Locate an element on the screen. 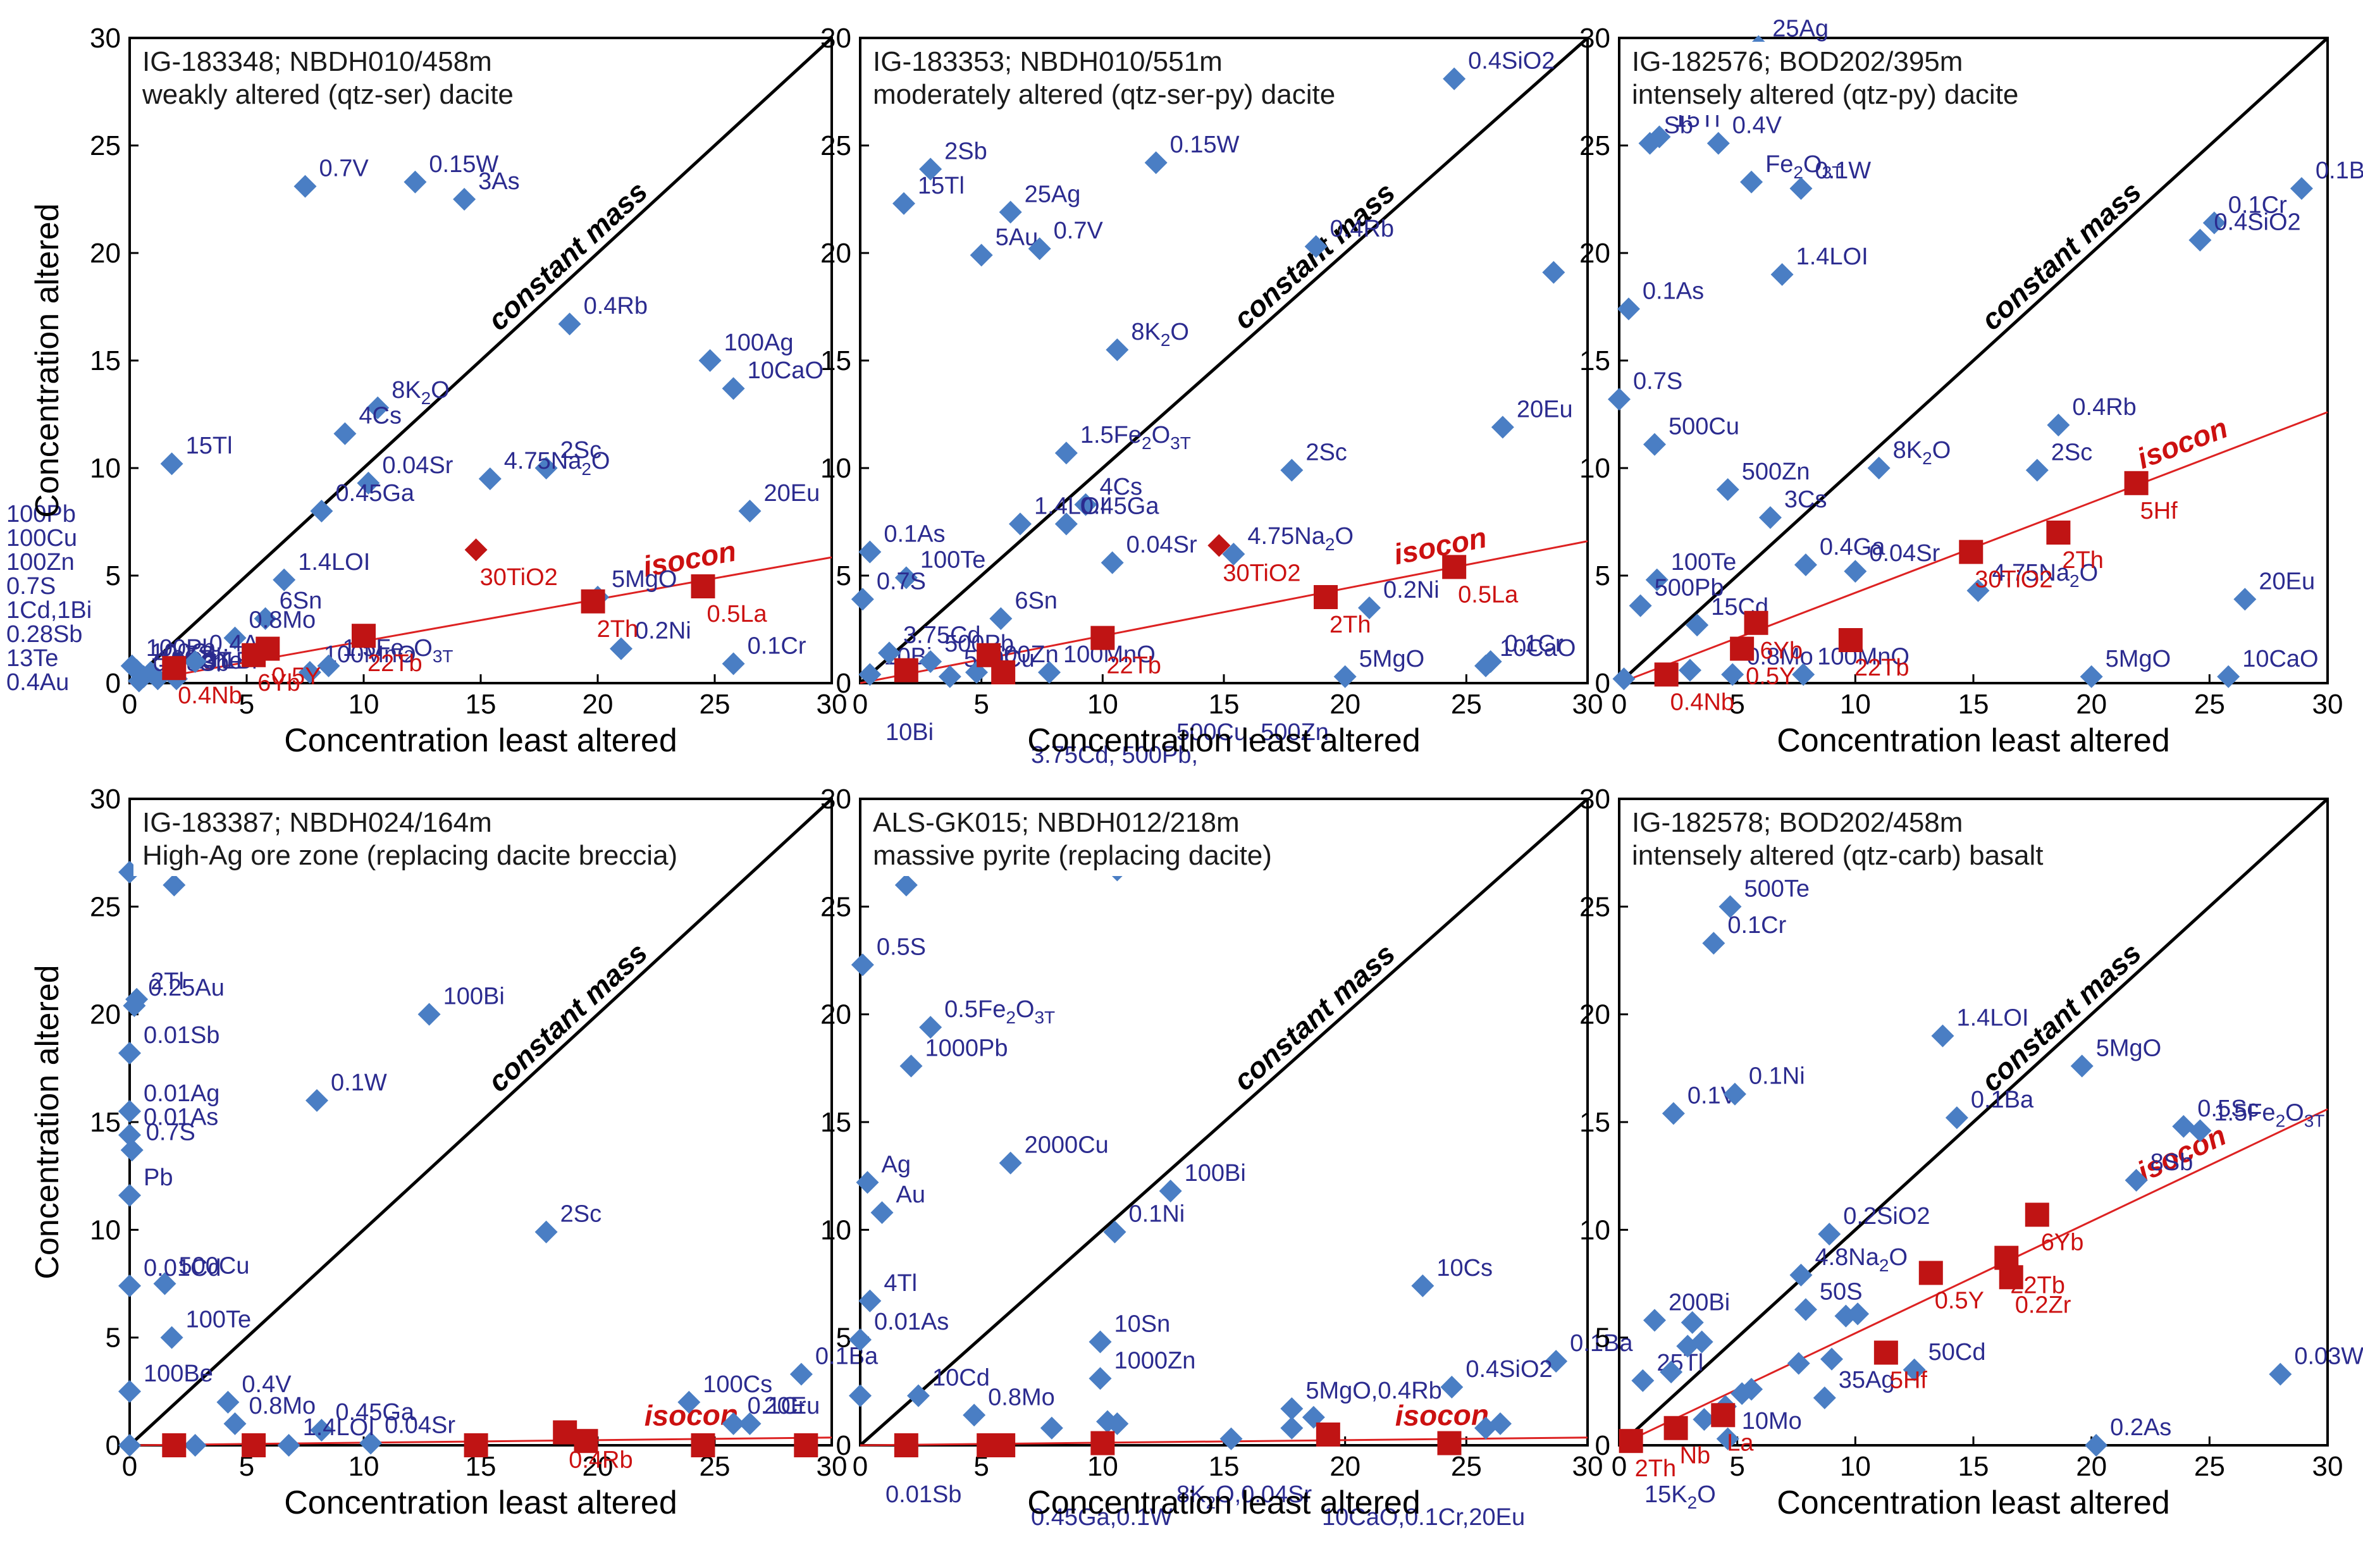 The height and width of the screenshot is (1568, 2363). mobile-element-label: 10Cd is located at coordinates (961, 1378).